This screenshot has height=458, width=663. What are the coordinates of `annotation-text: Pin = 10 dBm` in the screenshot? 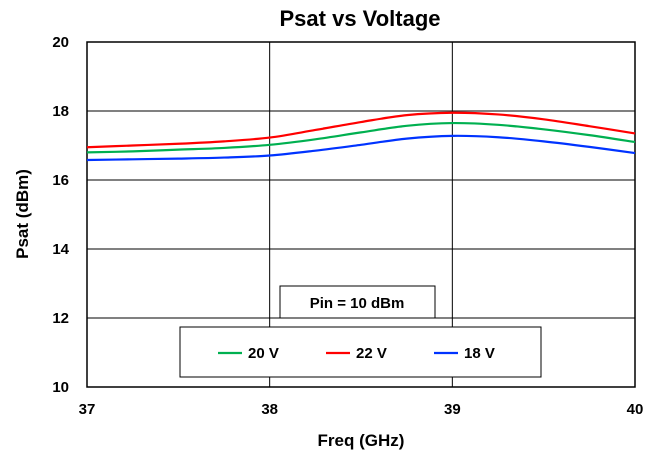 It's located at (357, 303).